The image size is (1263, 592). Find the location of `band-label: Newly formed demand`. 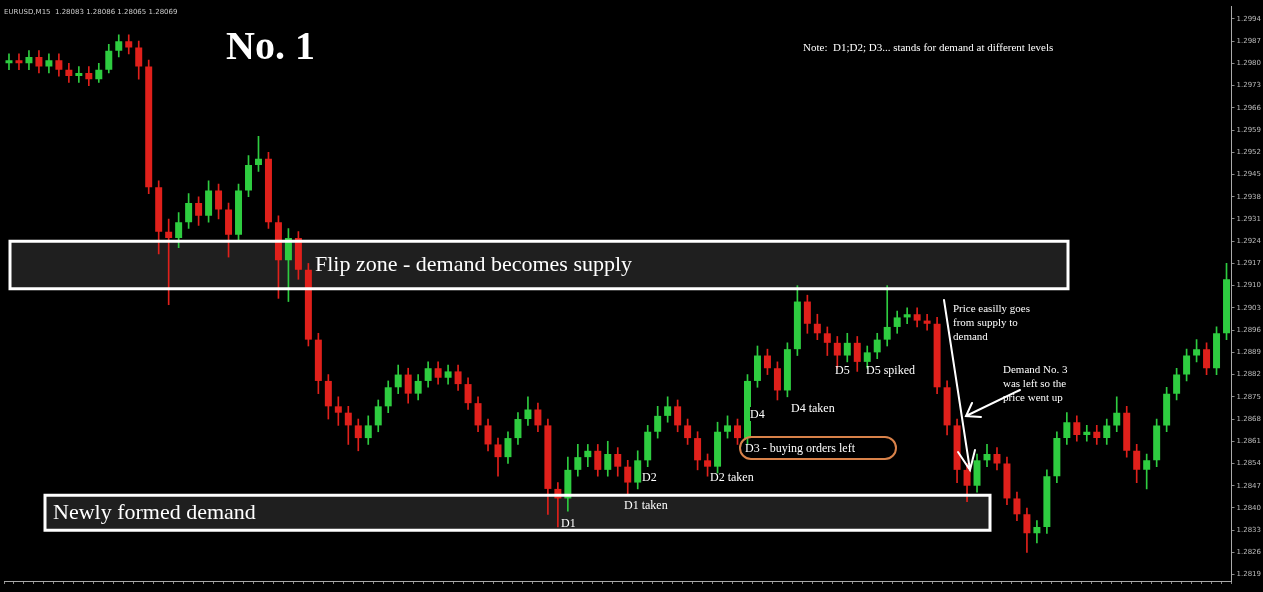

band-label: Newly formed demand is located at coordinates (154, 511).